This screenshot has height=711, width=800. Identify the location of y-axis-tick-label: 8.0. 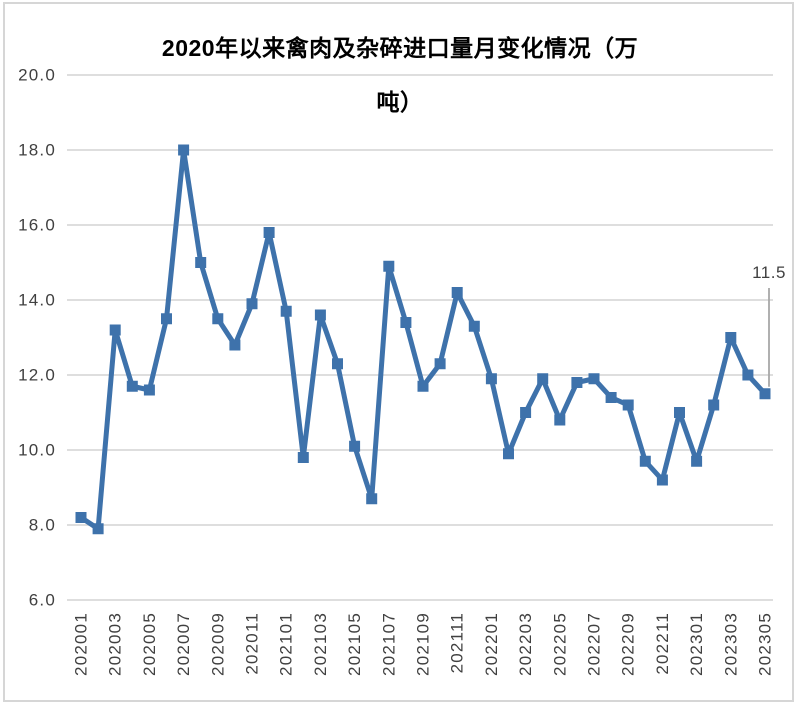
(42, 525).